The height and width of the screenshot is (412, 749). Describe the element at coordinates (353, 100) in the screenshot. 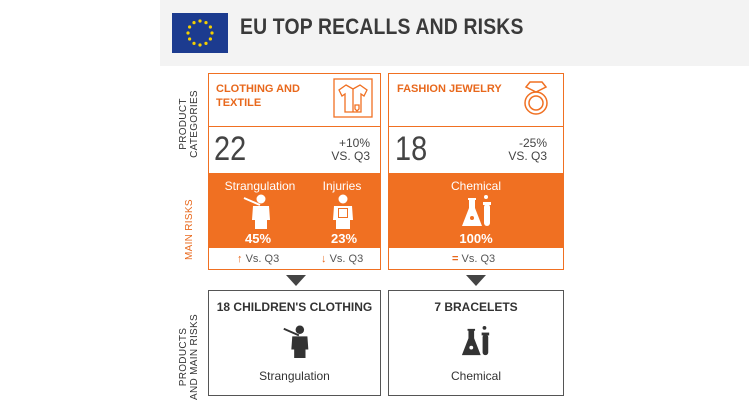

I see `shirt-icon` at that location.